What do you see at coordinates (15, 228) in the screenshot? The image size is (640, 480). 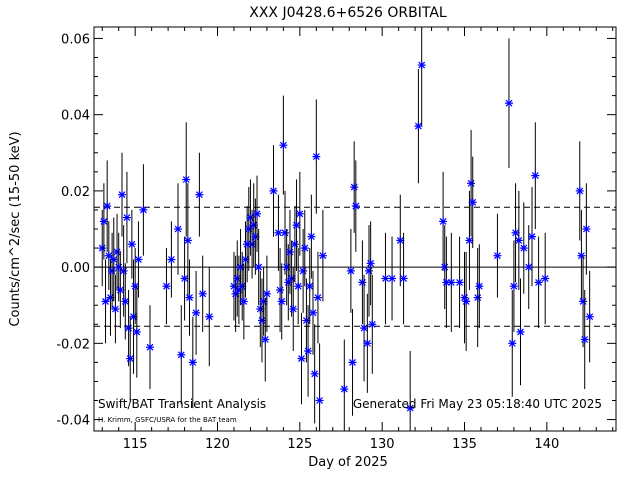 I see `y-axis-label: Counts/cm^2/sec (15-50 keV)` at bounding box center [15, 228].